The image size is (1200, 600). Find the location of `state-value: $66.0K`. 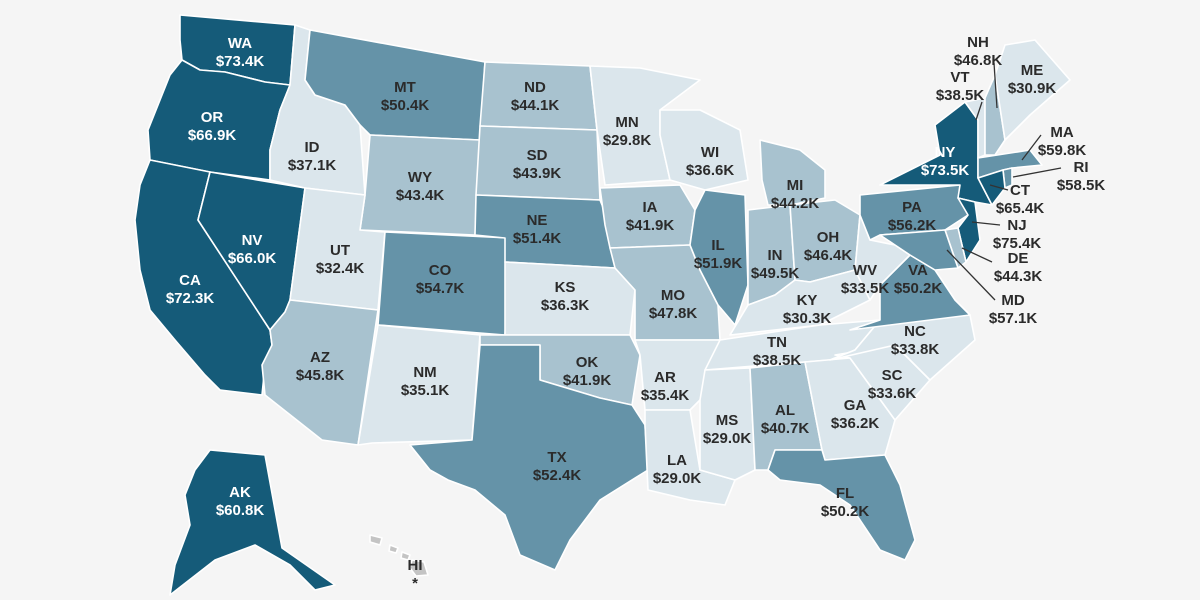

state-value: $66.0K is located at coordinates (252, 258).